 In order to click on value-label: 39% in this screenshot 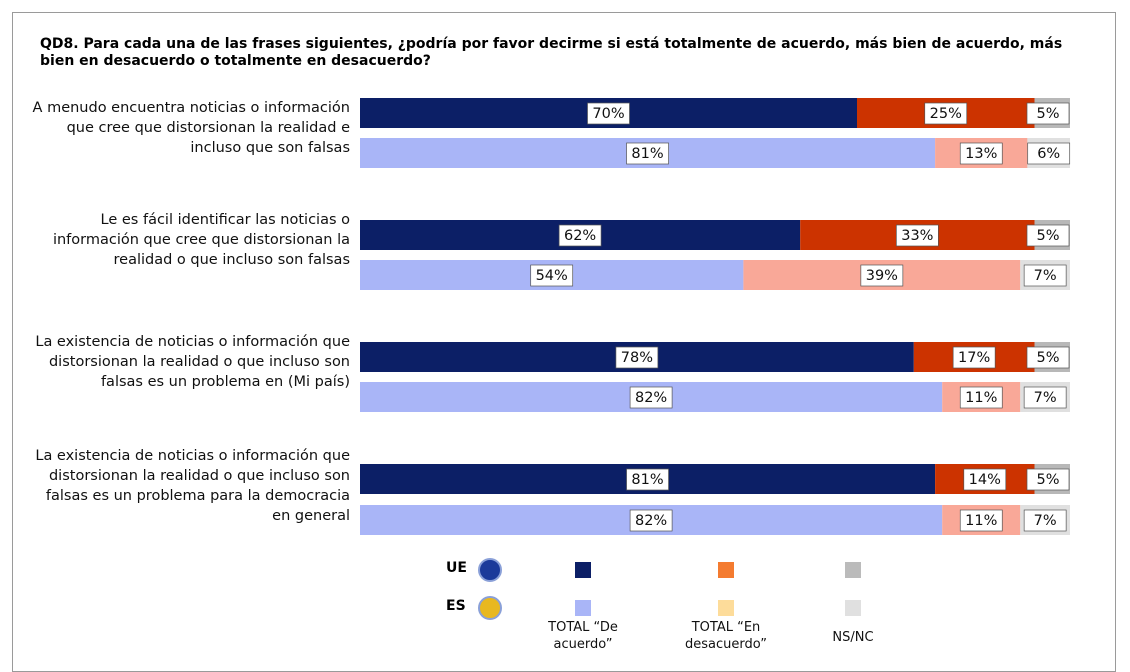, I will do `click(882, 276)`.